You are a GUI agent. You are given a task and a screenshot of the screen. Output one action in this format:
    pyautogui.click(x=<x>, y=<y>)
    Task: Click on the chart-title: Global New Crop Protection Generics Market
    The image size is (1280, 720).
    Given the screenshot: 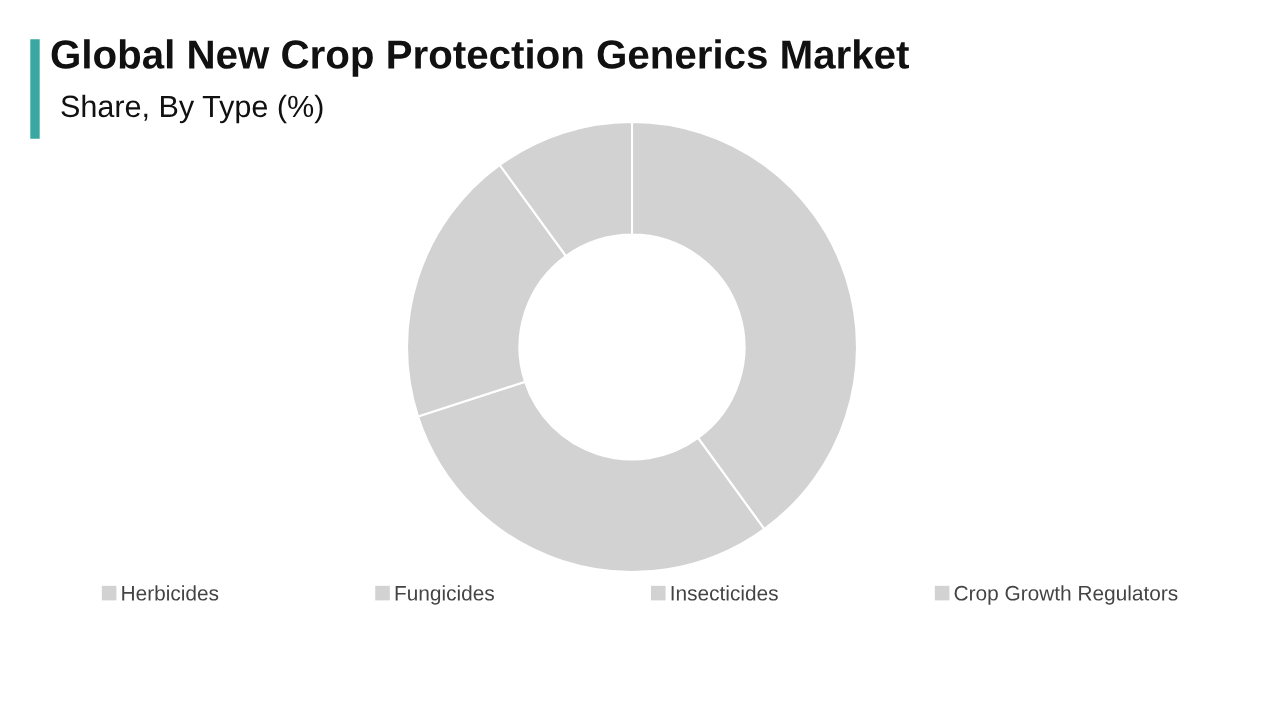 What is the action you would take?
    pyautogui.click(x=480, y=58)
    